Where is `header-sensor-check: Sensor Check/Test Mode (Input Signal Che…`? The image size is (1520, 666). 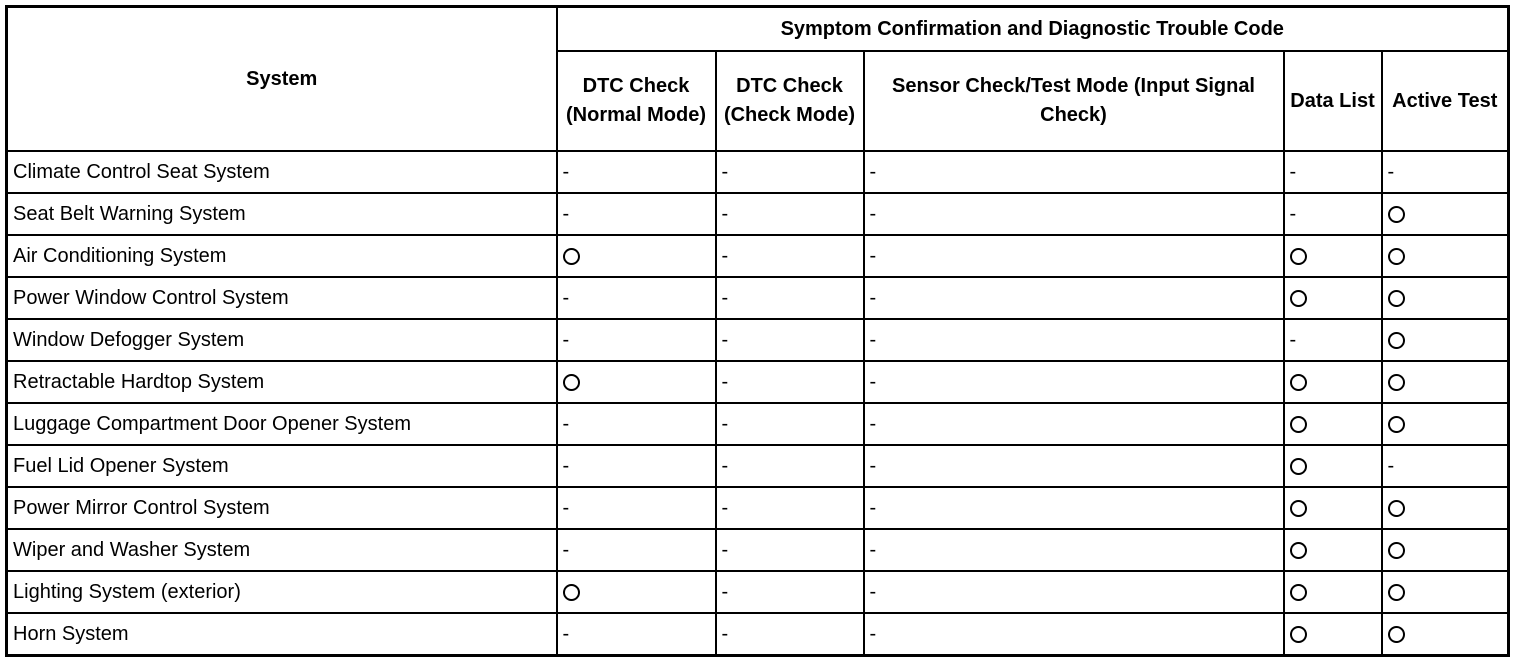 header-sensor-check: Sensor Check/Test Mode (Input Signal Che… is located at coordinates (1073, 101).